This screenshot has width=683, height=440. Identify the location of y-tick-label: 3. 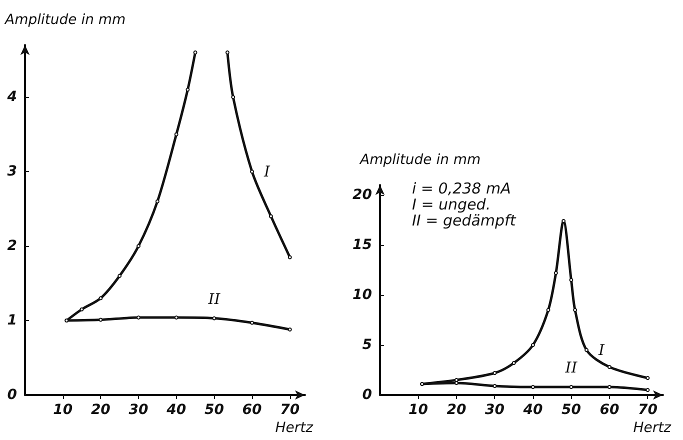
(12, 172).